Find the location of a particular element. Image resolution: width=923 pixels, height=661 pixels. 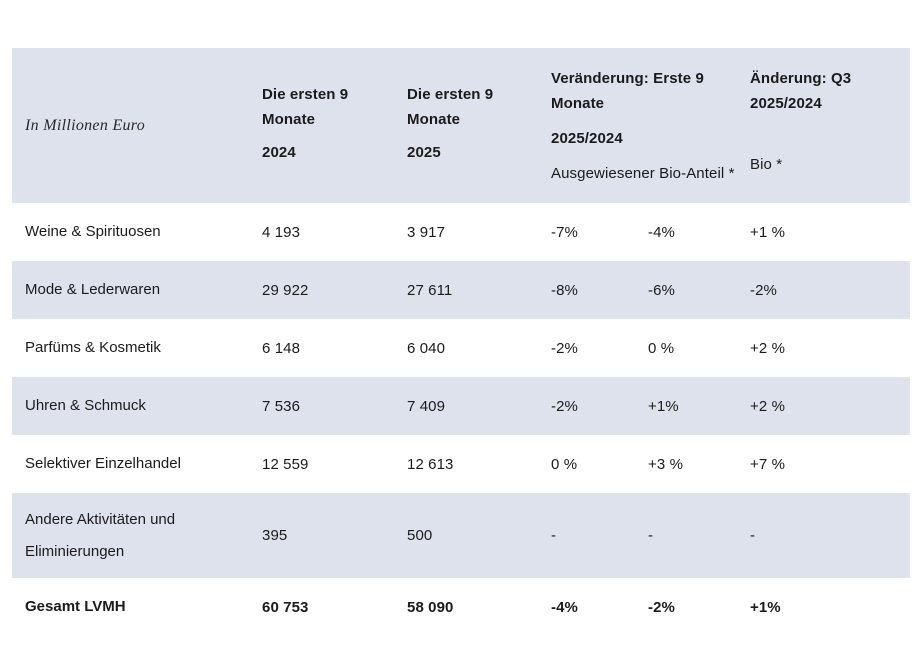

change-reported: 0 % is located at coordinates (564, 464).